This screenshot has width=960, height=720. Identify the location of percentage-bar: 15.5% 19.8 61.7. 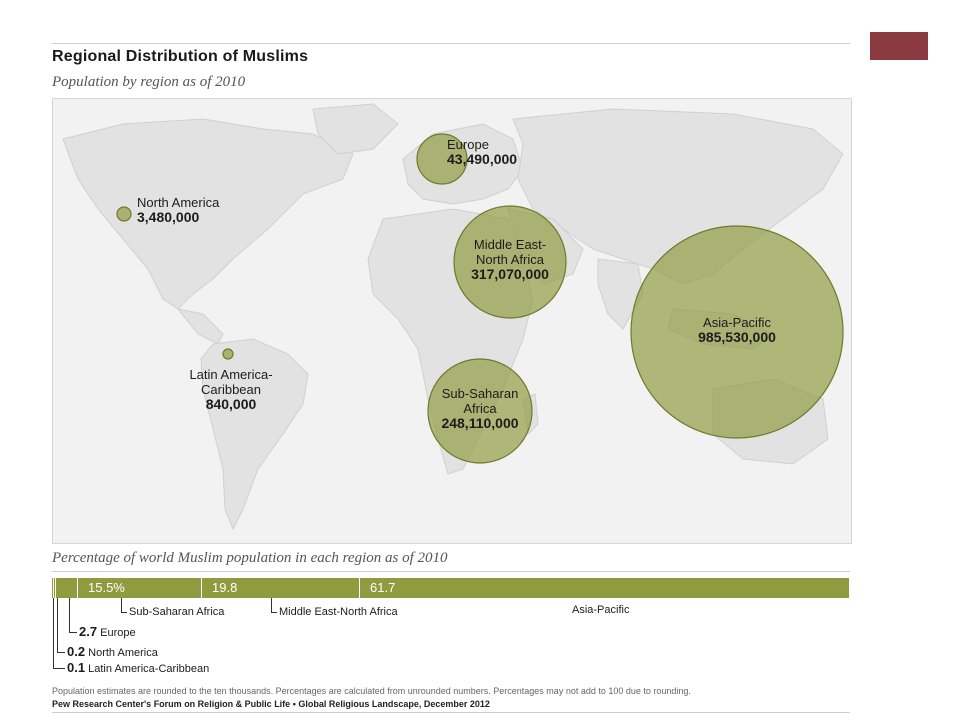
(451, 588).